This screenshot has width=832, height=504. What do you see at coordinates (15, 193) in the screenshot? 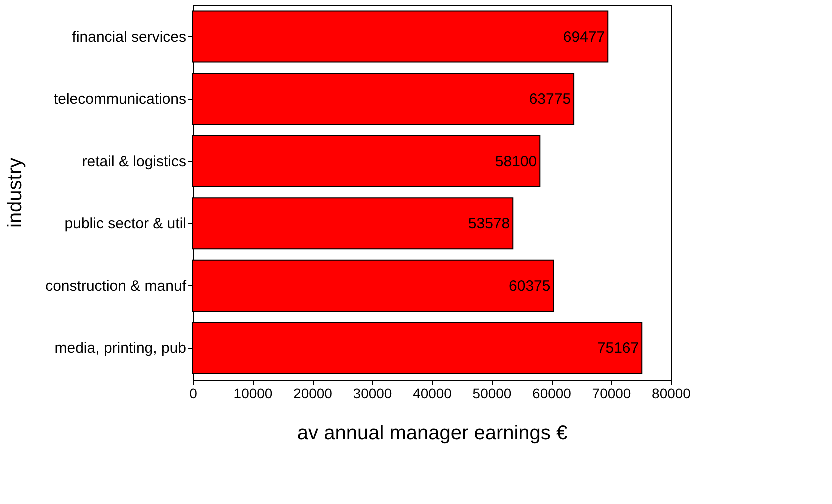
I see `y-axis-title: industry` at bounding box center [15, 193].